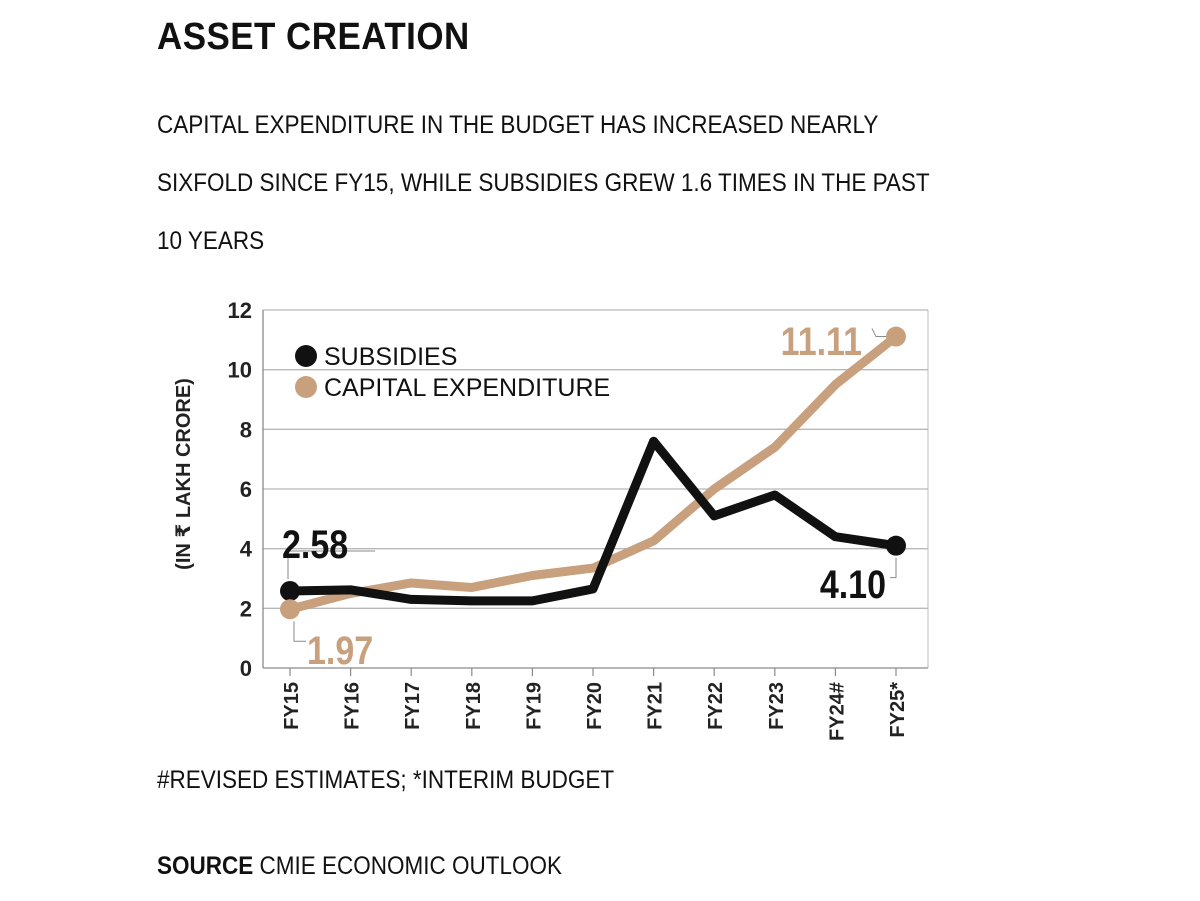 The image size is (1200, 901). What do you see at coordinates (246, 549) in the screenshot?
I see `y-tick-label: 4` at bounding box center [246, 549].